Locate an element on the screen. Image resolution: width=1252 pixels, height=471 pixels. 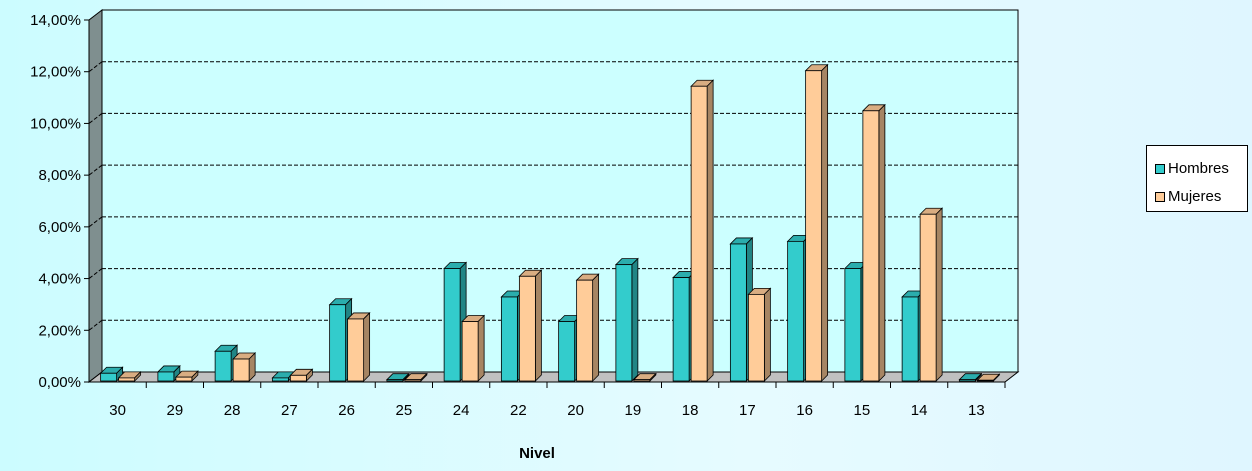
x-tick-label: 18 is located at coordinates (690, 410).